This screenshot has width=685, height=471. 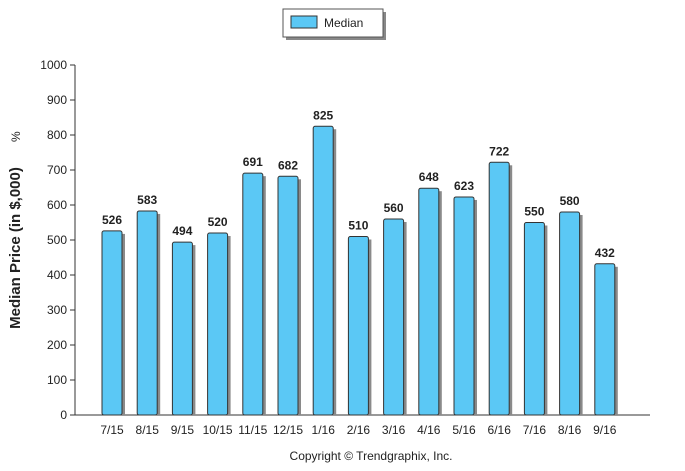 What do you see at coordinates (15, 248) in the screenshot?
I see `y-axis-label: Median Price (in $,000)` at bounding box center [15, 248].